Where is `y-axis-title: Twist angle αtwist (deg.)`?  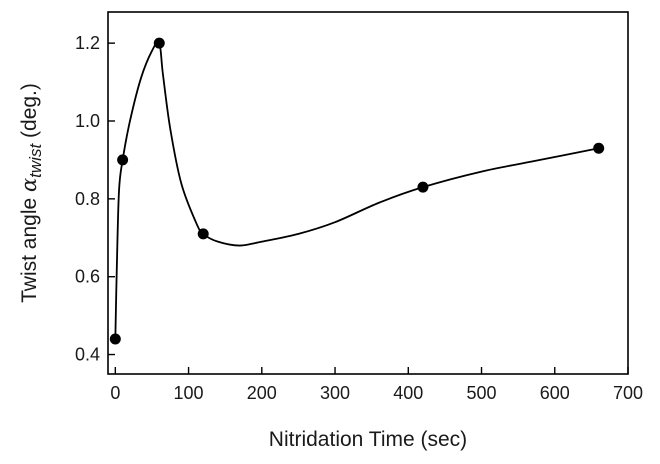 y-axis-title: Twist angle αtwist (deg.) is located at coordinates (31, 193).